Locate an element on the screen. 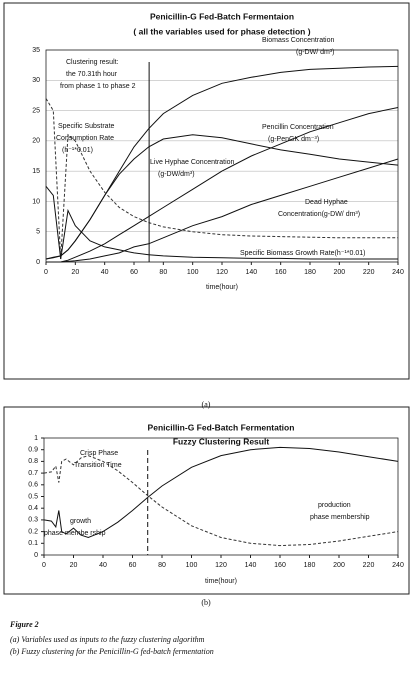 Image resolution: width=413 pixels, height=678 pixels. panel-label: (b) is located at coordinates (206, 602).